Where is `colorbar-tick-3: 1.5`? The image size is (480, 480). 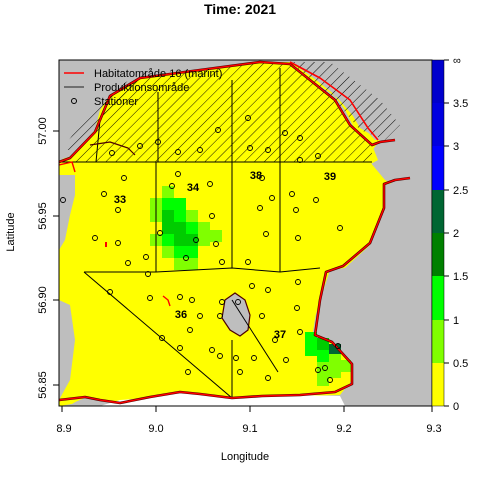
colorbar-tick-3: 1.5 is located at coordinates (460, 277).